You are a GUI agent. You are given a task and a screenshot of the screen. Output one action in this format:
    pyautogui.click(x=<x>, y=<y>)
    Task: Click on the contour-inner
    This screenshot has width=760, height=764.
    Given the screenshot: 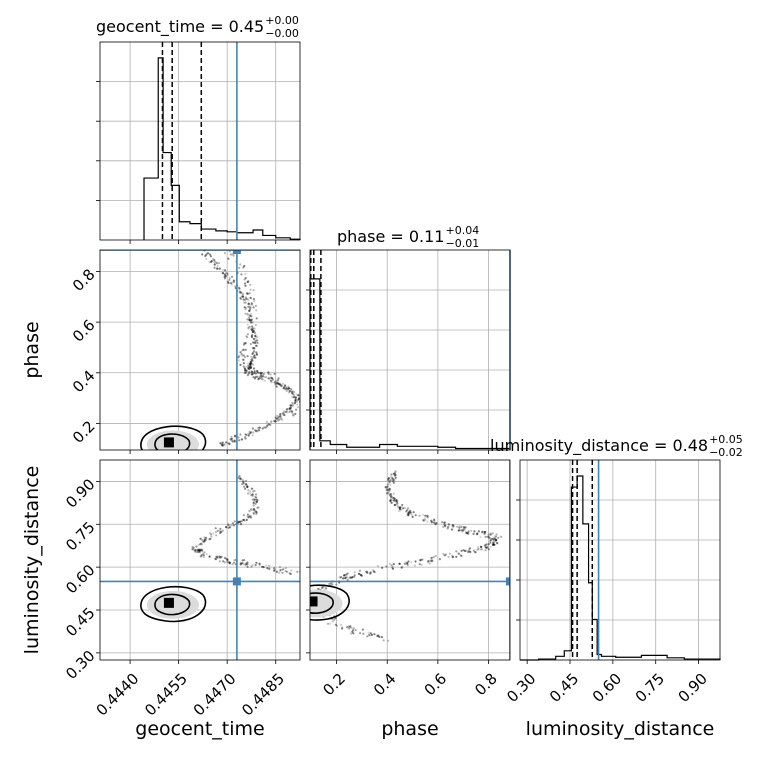 What is the action you would take?
    pyautogui.click(x=322, y=603)
    